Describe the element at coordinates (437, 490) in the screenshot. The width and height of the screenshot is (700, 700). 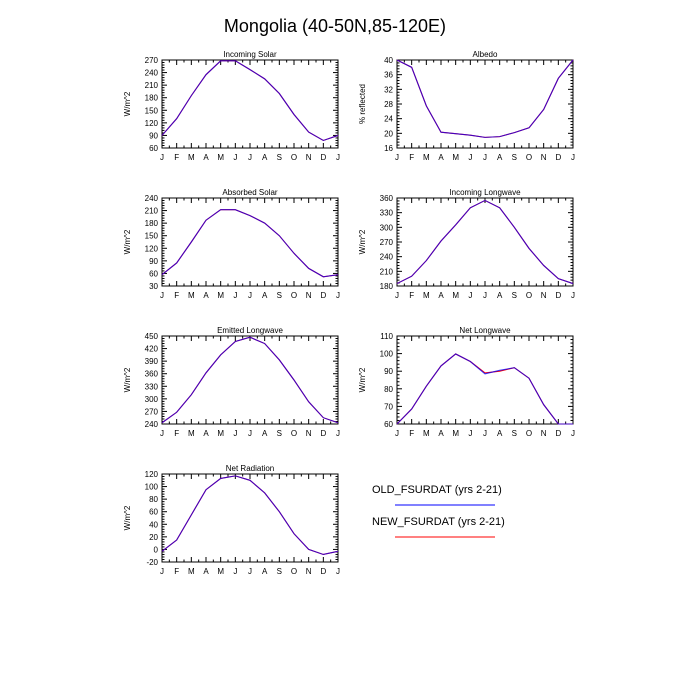
I see `legend-label-1: OLD_FSURDAT (yrs 2-21)` at that location.